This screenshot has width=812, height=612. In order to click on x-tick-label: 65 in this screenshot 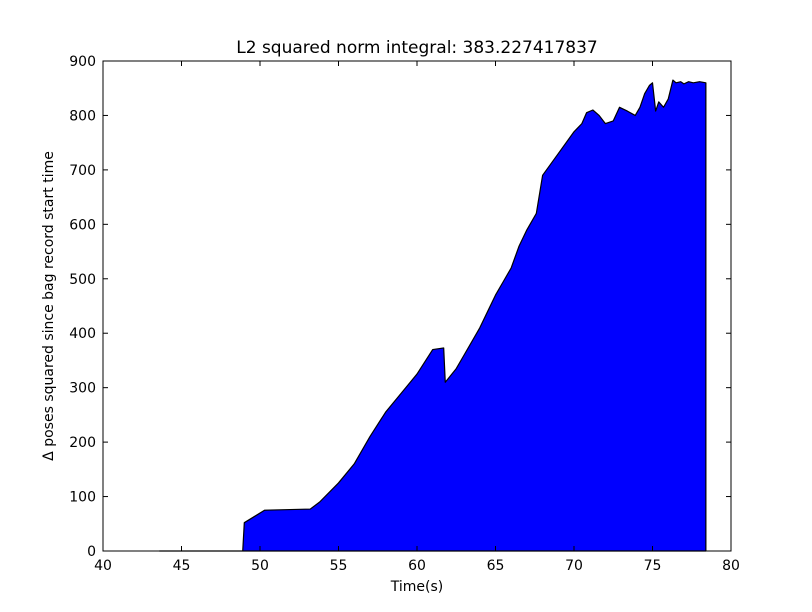, I will do `click(496, 566)`.